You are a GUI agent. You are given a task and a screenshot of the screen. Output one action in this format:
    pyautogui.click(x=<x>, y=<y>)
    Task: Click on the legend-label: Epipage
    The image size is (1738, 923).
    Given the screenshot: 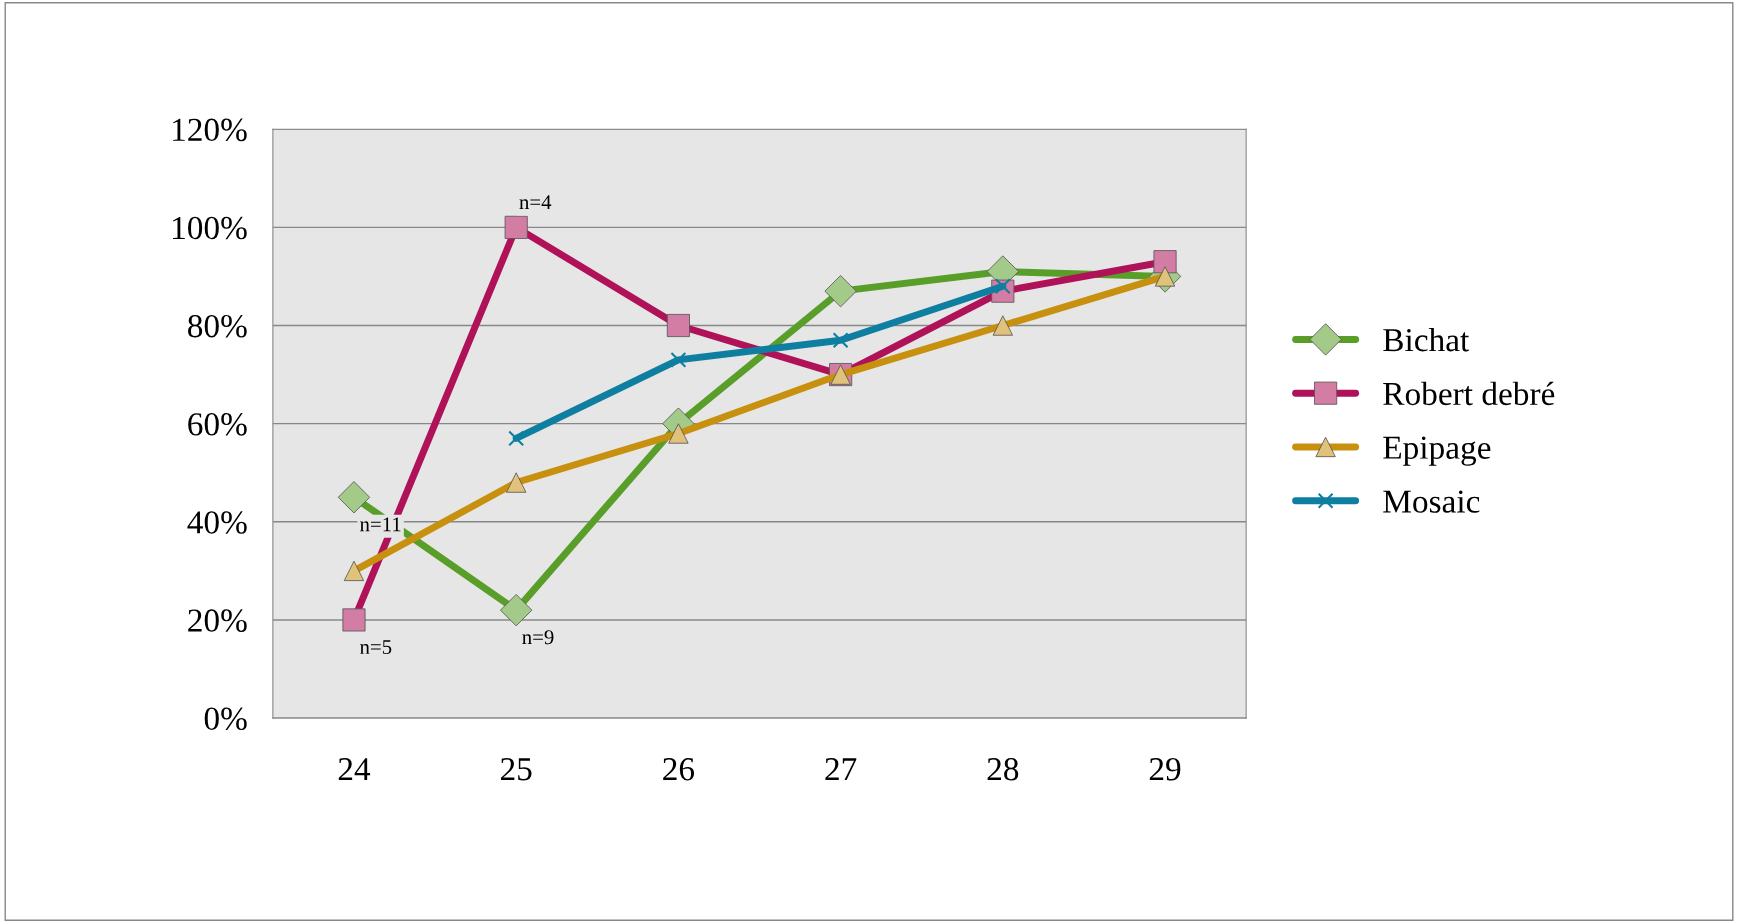 What is the action you would take?
    pyautogui.click(x=1437, y=451)
    